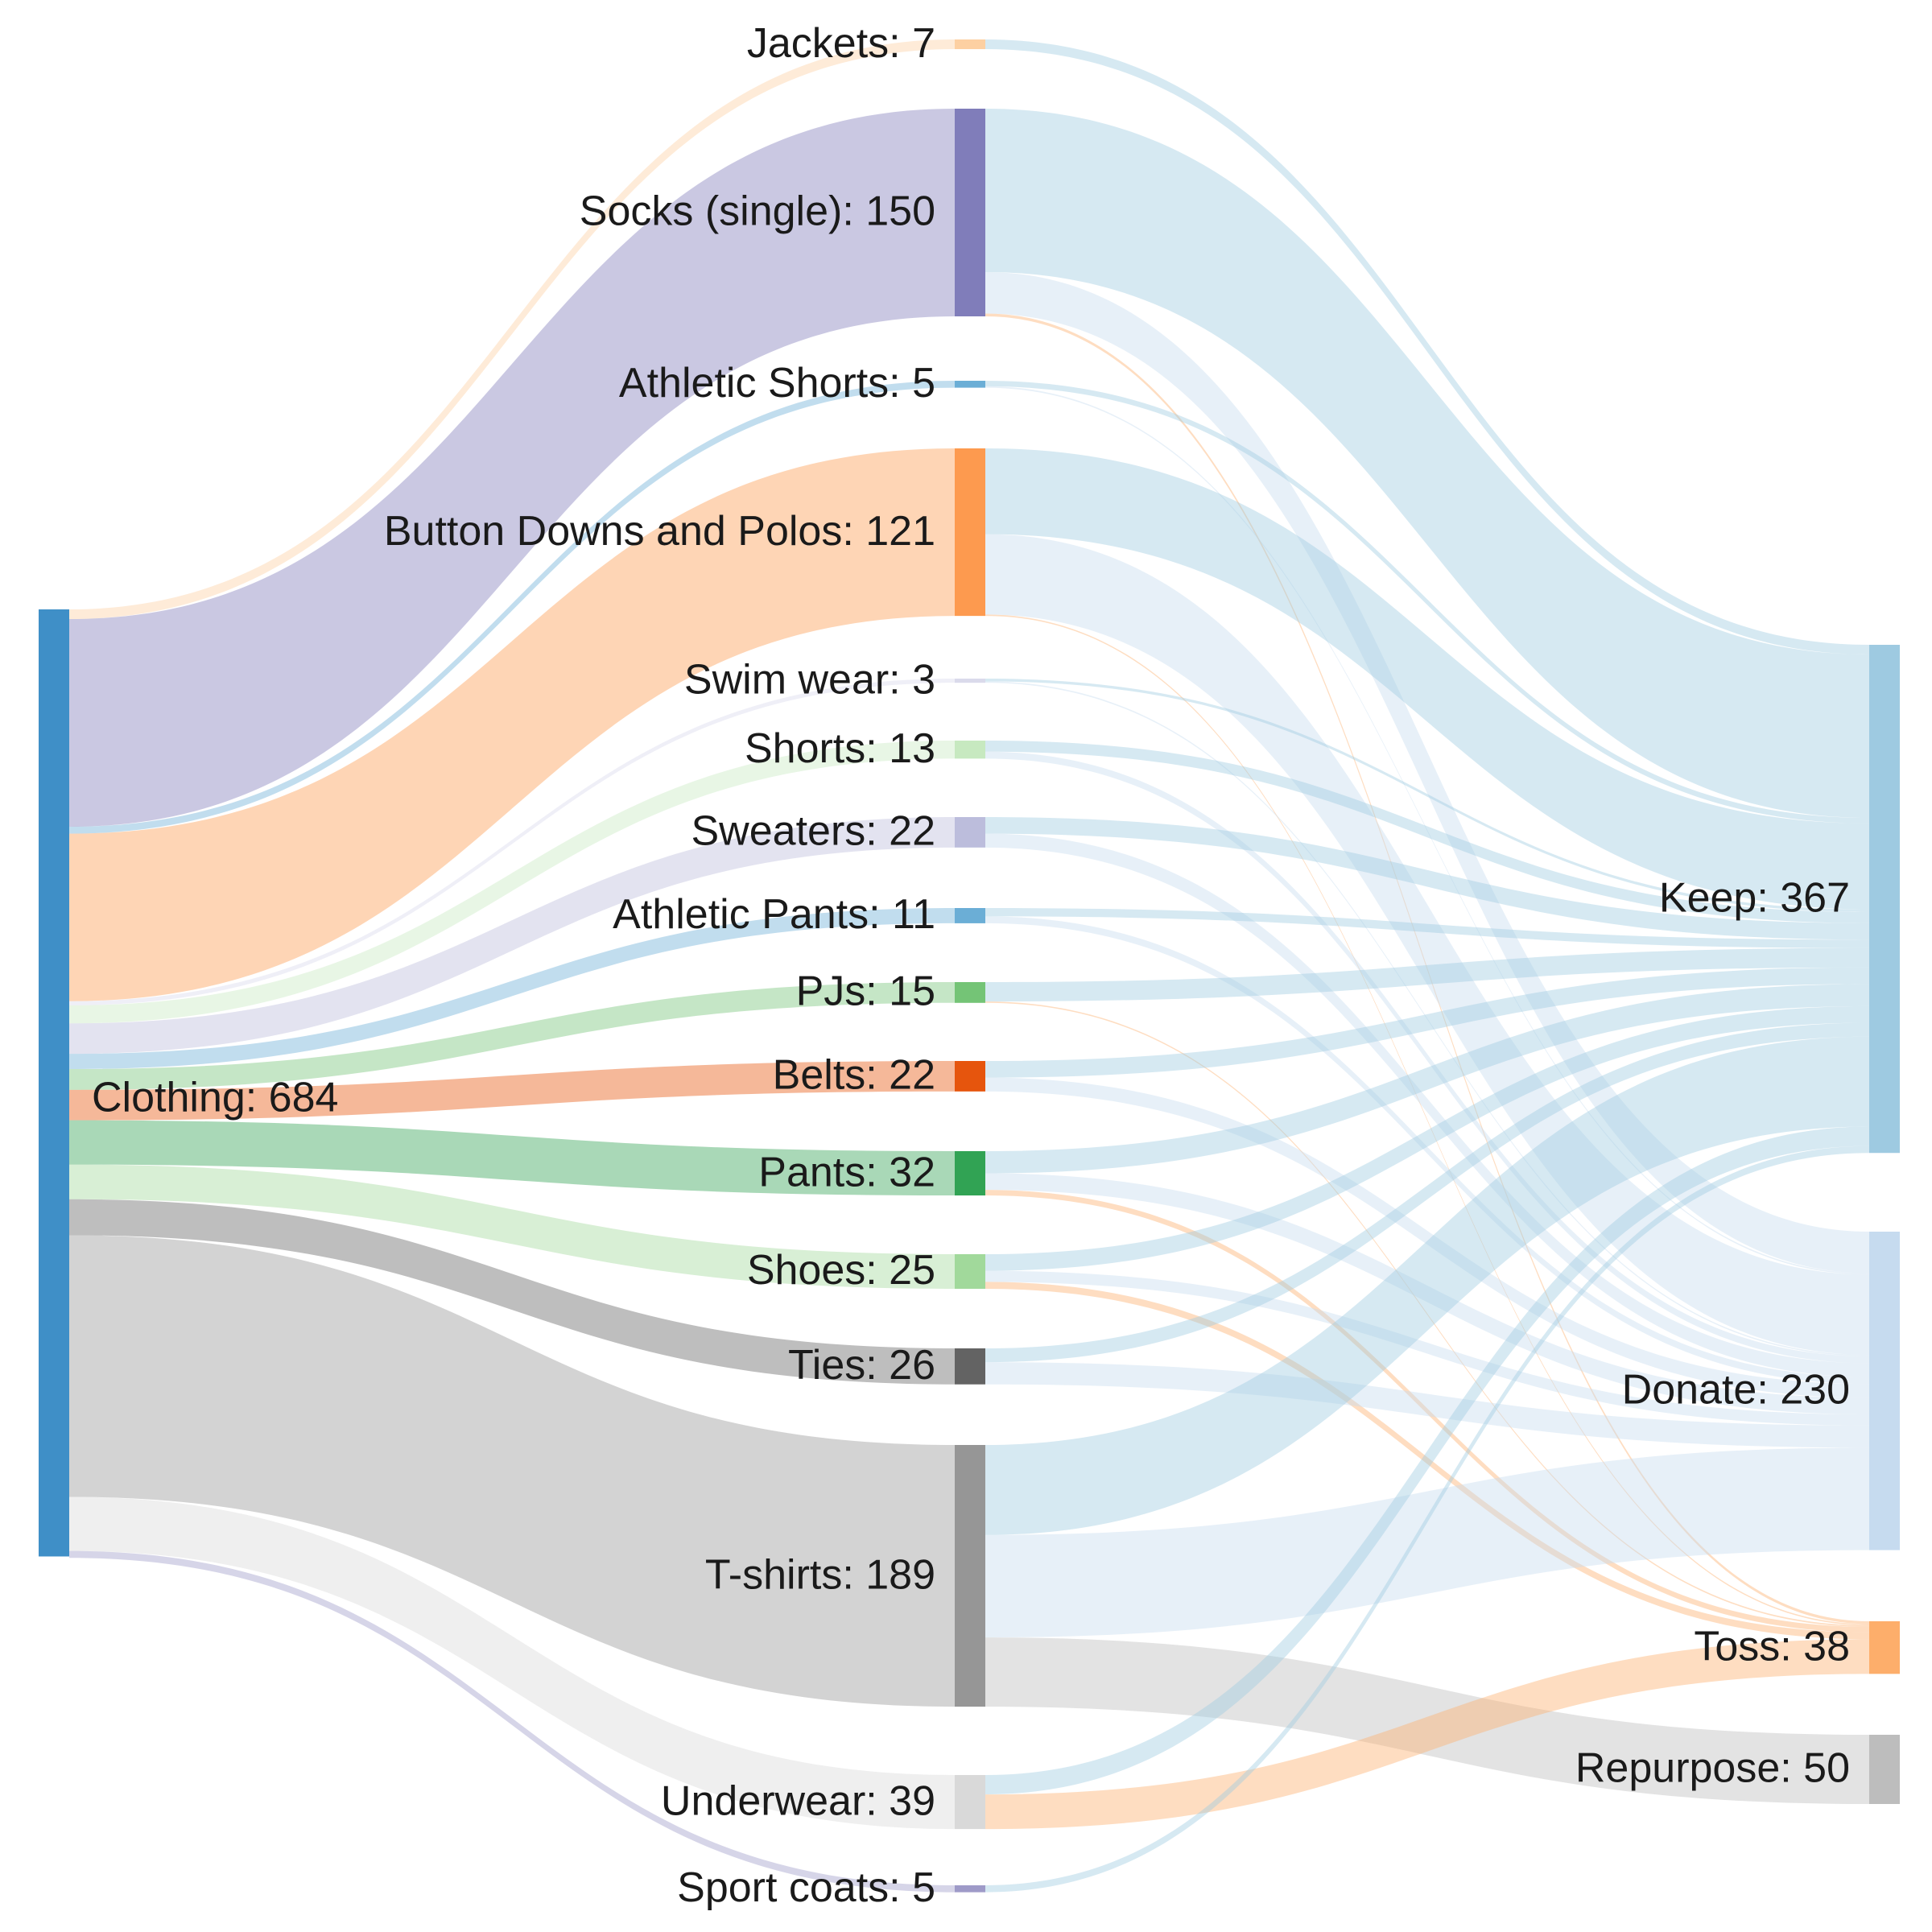 The height and width of the screenshot is (1932, 1932). Describe the element at coordinates (970, 681) in the screenshot. I see `node-swim_wear` at that location.